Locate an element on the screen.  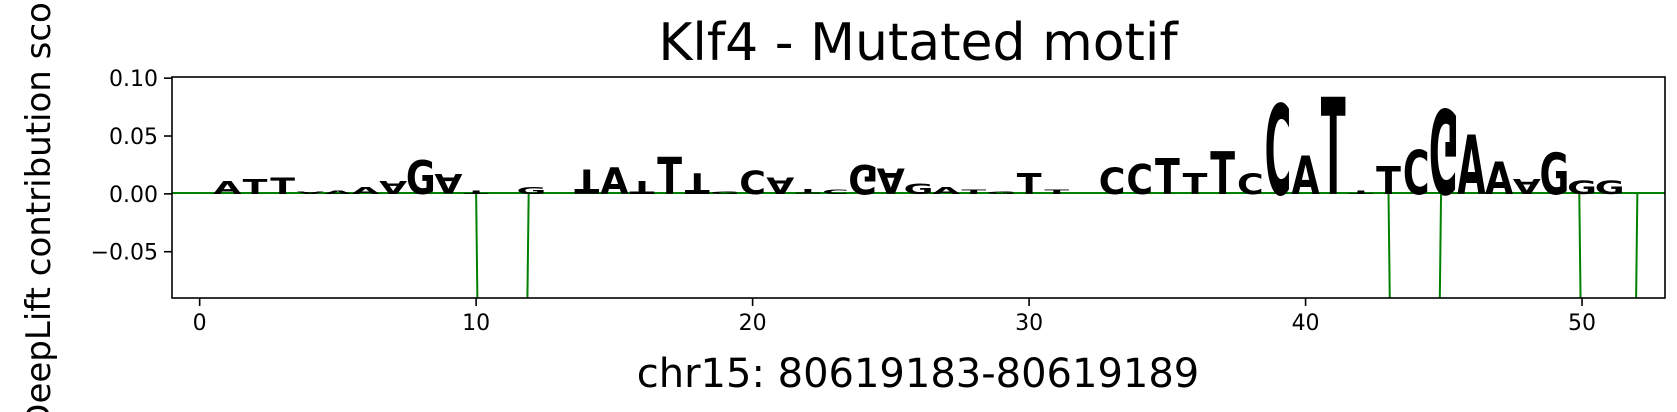
x-tick-label: 40 is located at coordinates (1306, 323).